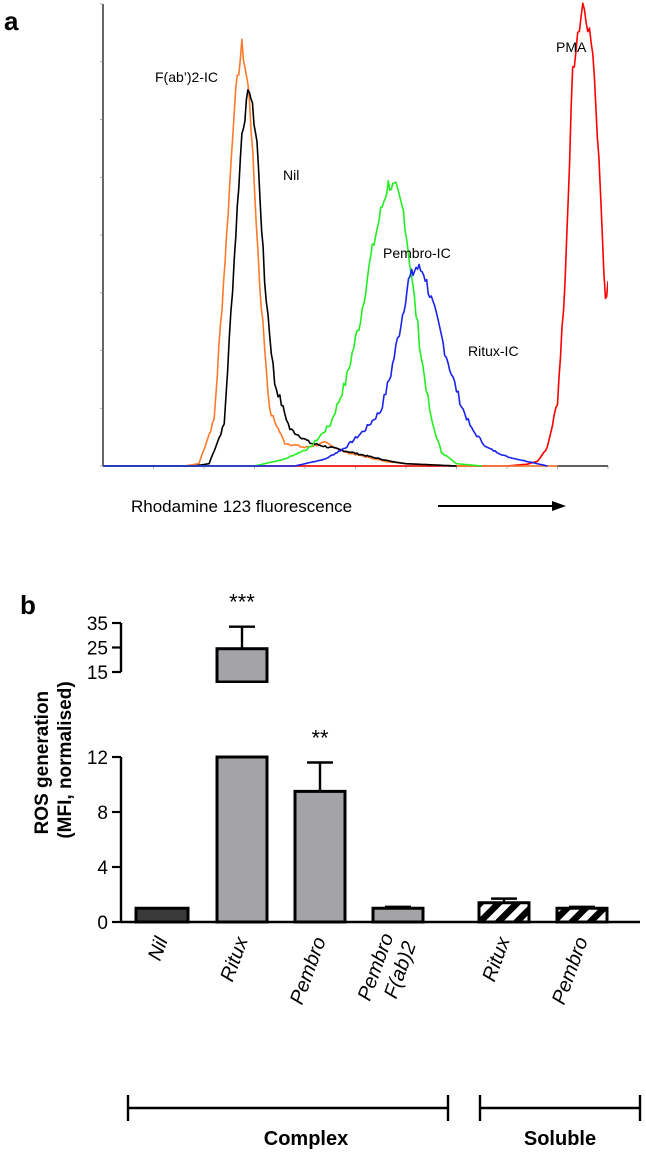 This screenshot has height=1157, width=646. I want to click on panel-b-category-labels: Nil Ritux Pembro PembroF(ab)2 Ritux Pembro, so click(368, 971).